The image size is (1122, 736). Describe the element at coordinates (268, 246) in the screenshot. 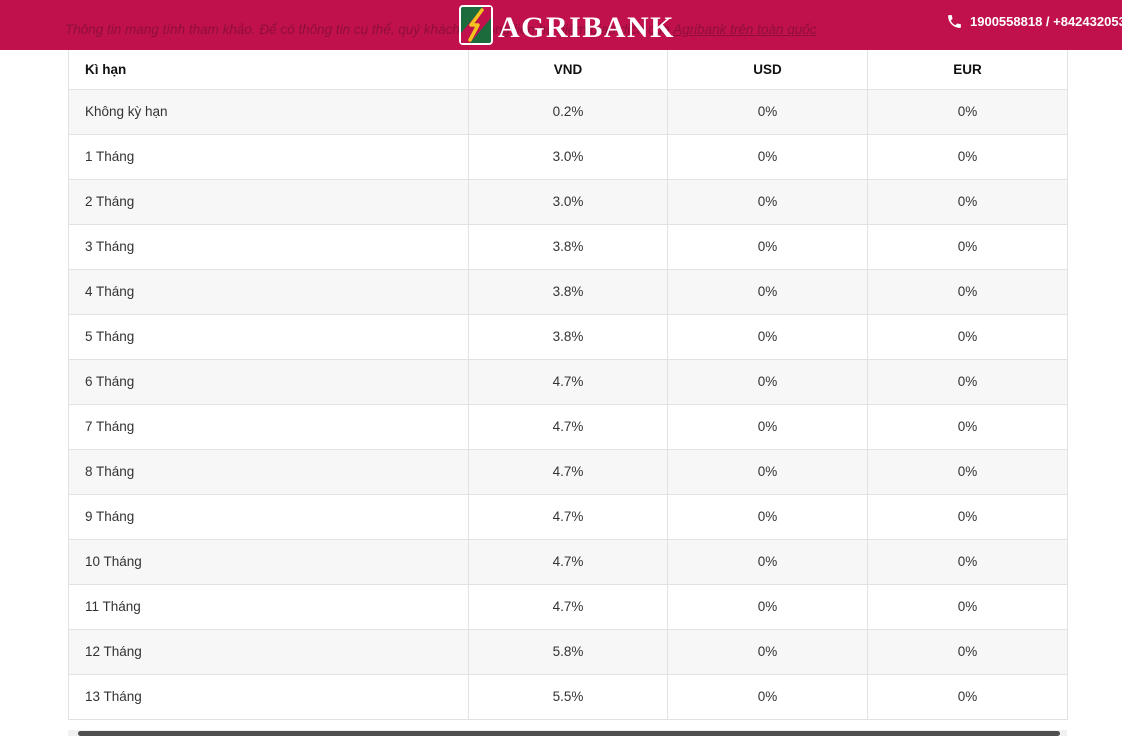

I see `term-cell: 3 Tháng` at that location.